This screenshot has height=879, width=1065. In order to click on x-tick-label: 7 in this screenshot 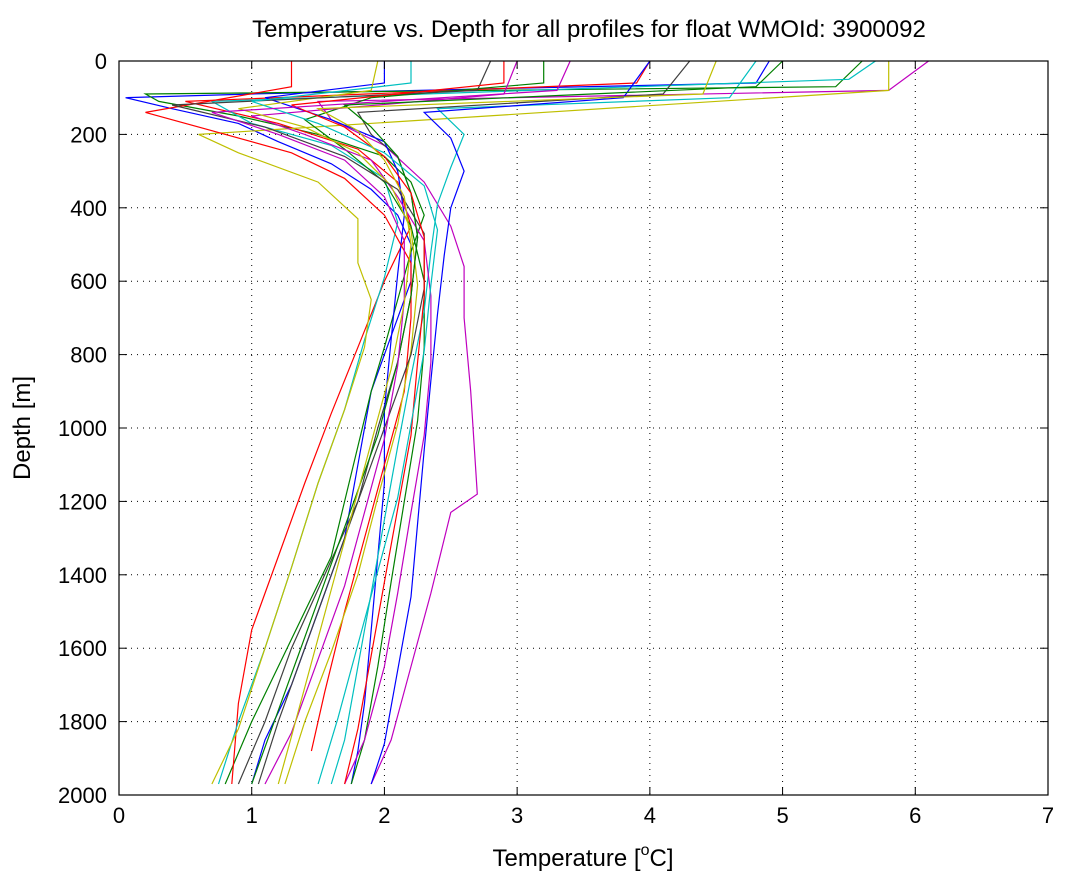, I will do `click(1048, 815)`.